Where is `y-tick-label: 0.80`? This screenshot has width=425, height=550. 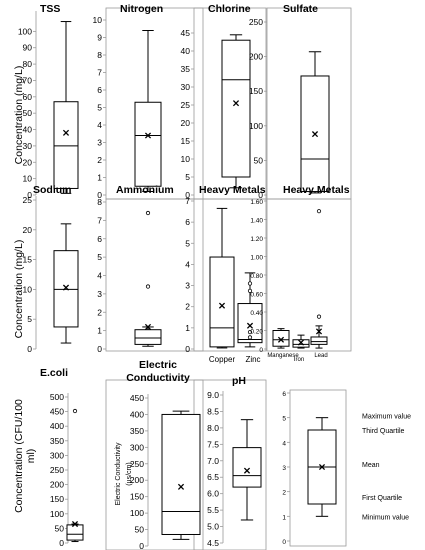
y-tick-label: 0.80 is located at coordinates (256, 276).